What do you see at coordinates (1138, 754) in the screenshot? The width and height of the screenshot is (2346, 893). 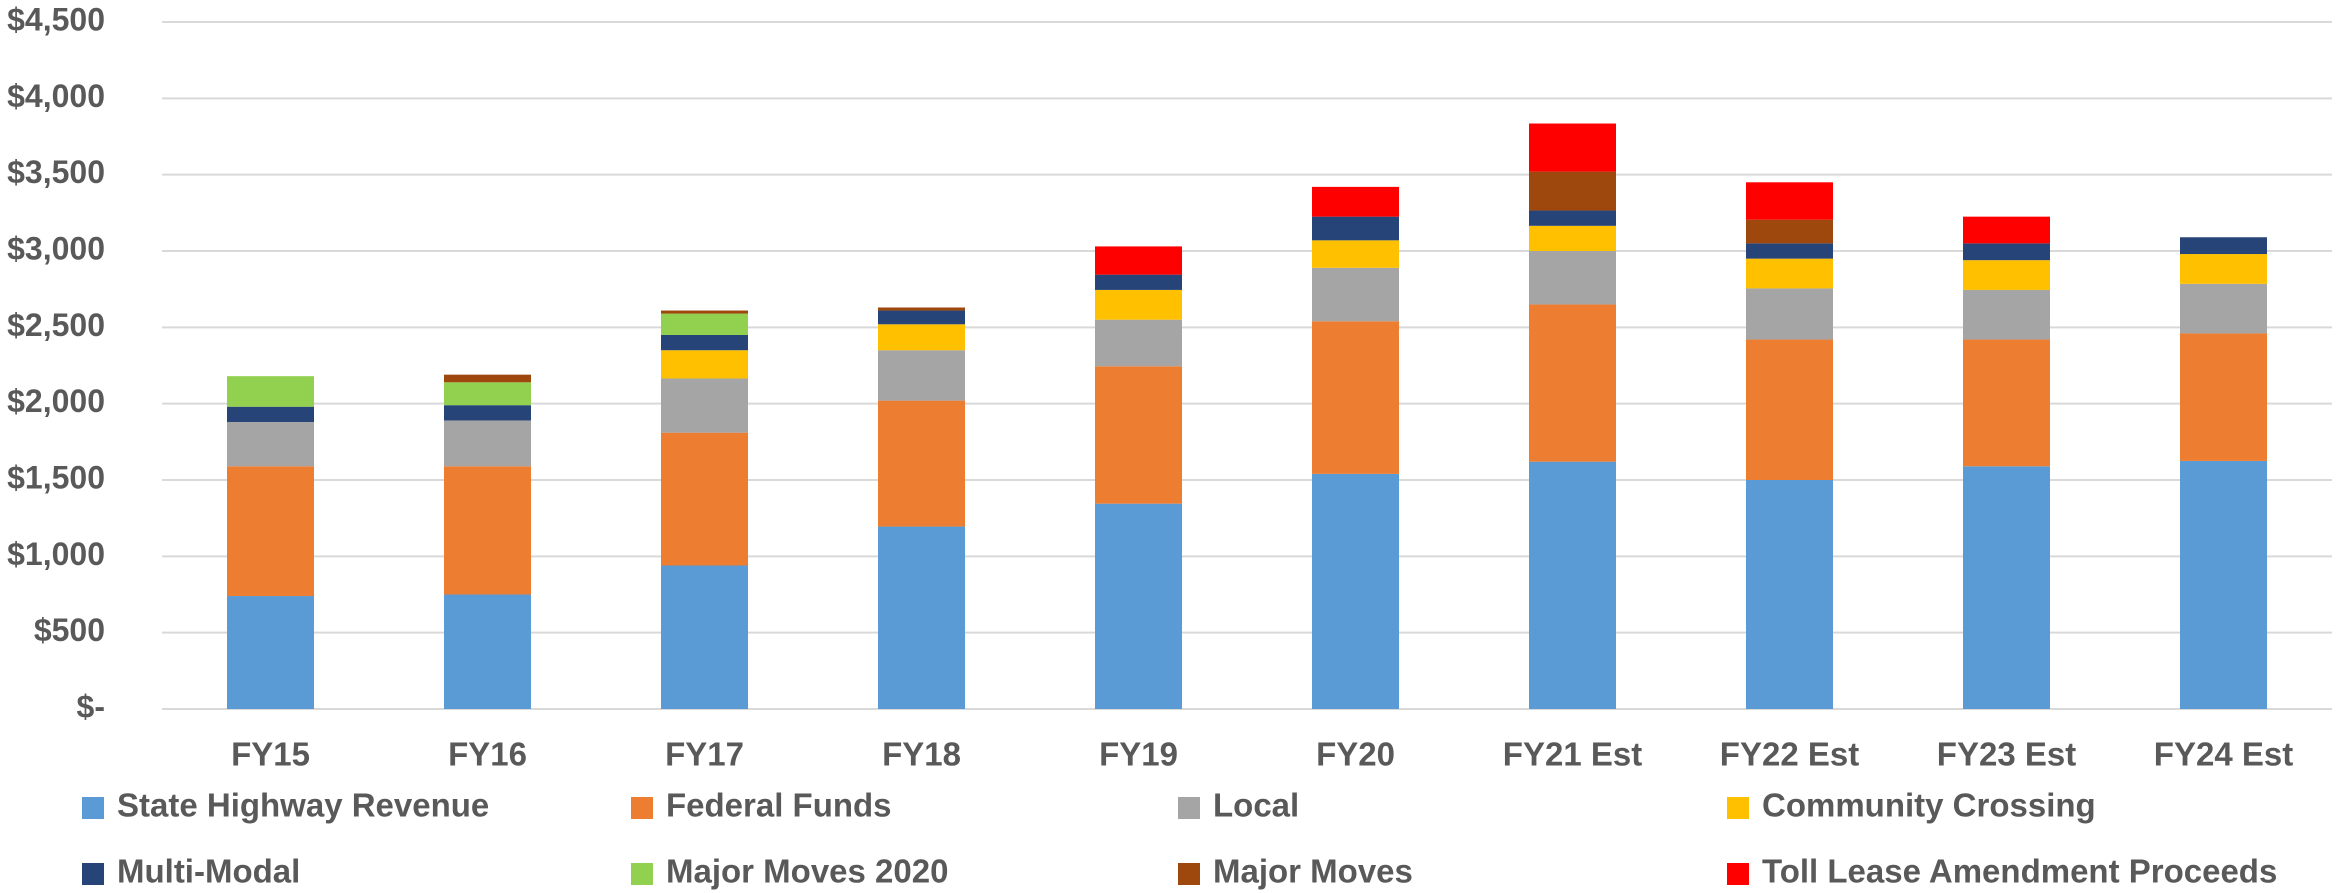 I see `x-tick-label: FY19` at bounding box center [1138, 754].